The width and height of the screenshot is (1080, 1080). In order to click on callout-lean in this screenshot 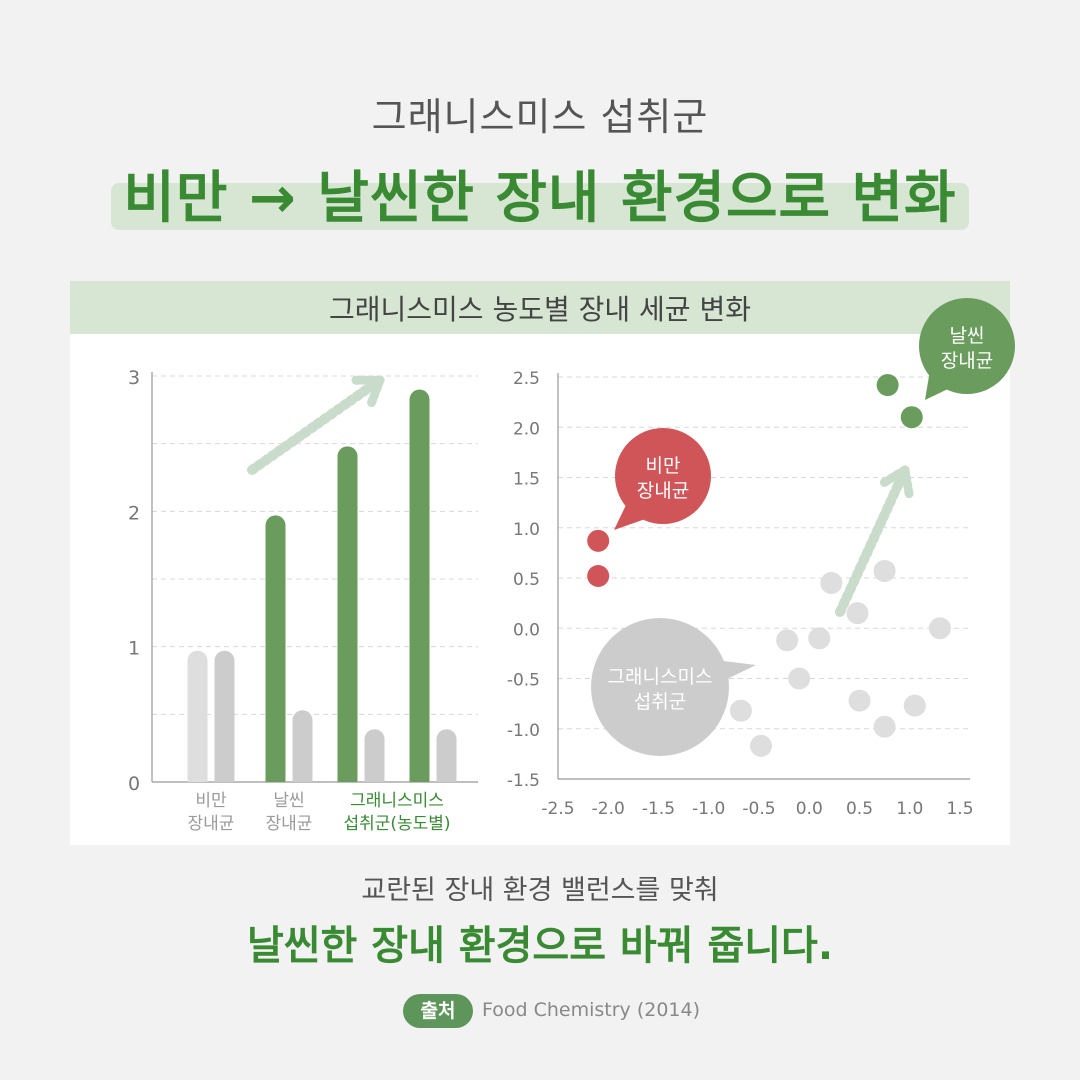, I will do `click(967, 346)`.